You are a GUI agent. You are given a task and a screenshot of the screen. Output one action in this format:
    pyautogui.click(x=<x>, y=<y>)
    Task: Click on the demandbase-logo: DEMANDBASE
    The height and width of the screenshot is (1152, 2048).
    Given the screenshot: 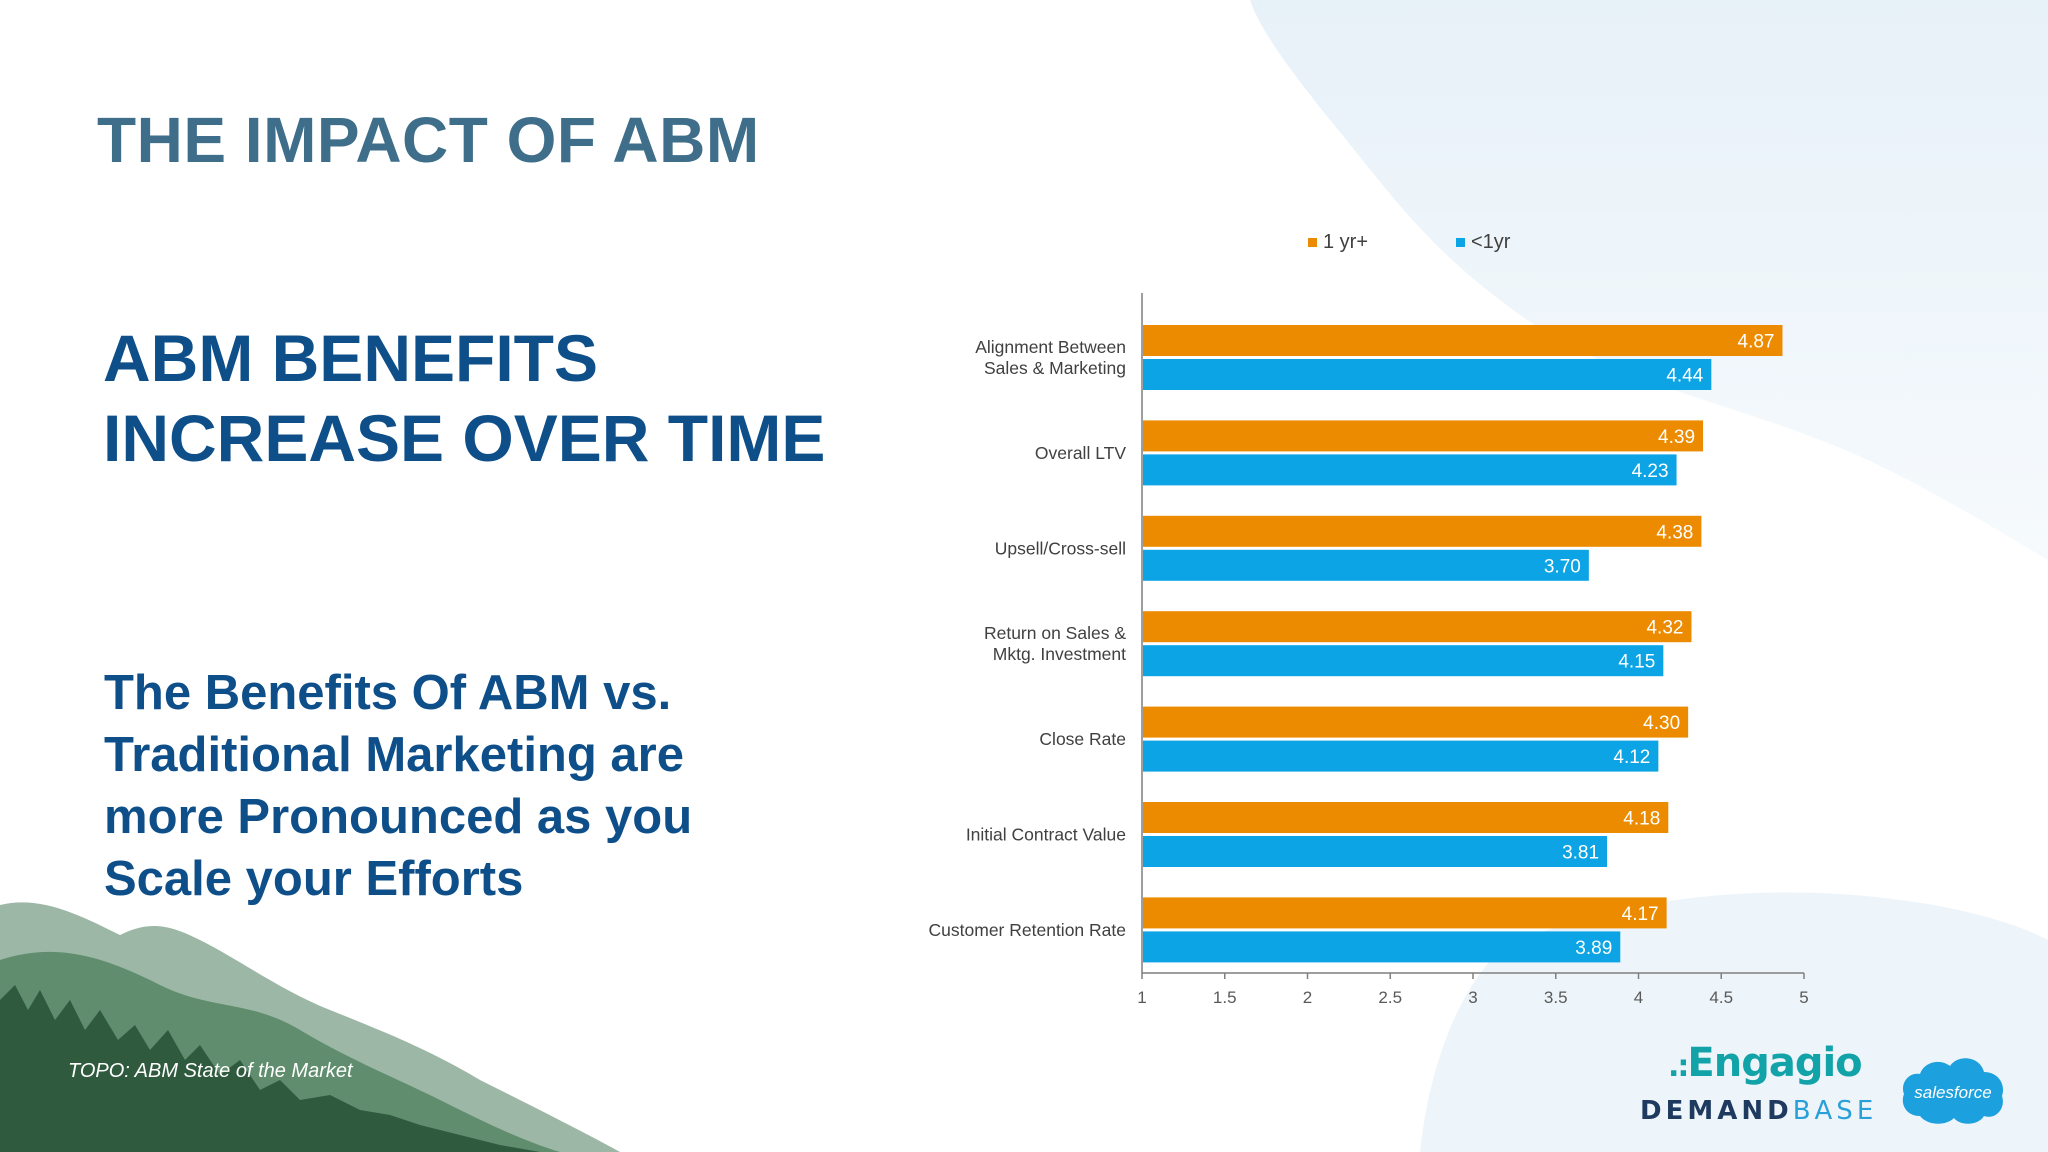 What is the action you would take?
    pyautogui.click(x=1758, y=1111)
    